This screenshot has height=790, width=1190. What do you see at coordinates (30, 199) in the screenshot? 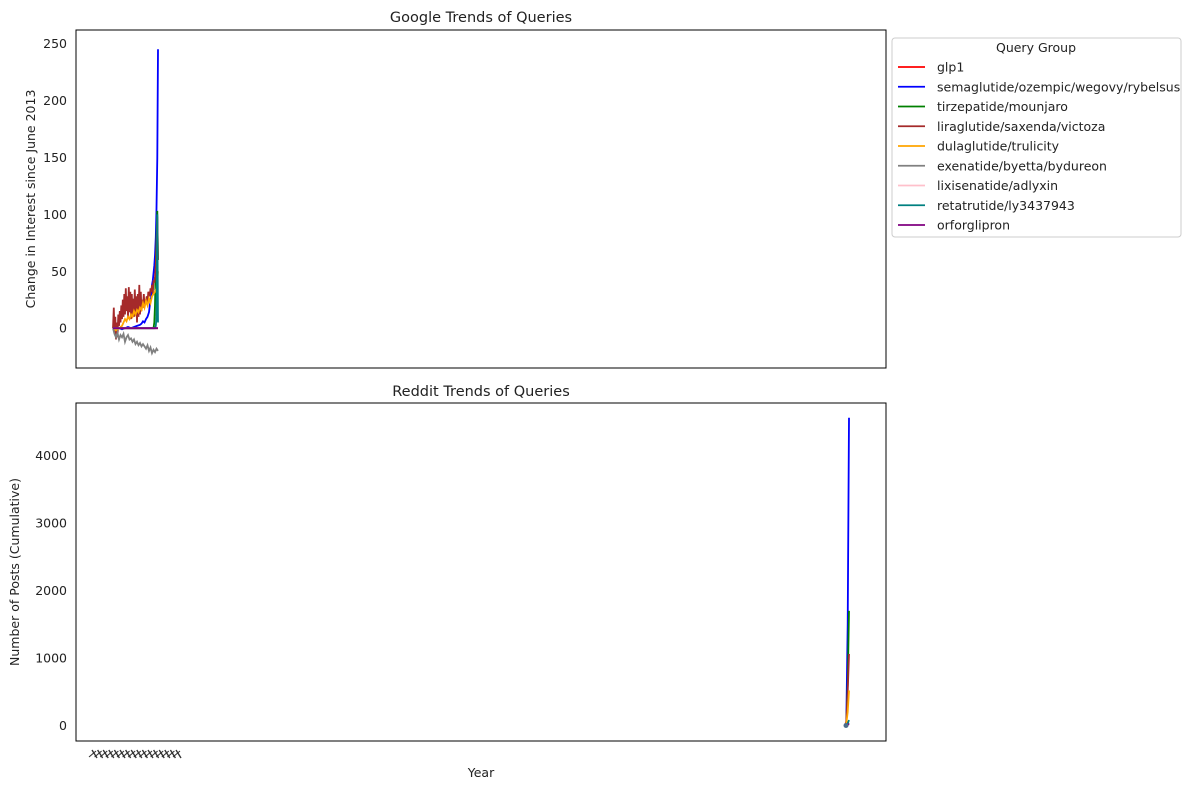
I see `google-y-axis-label: Change in Interest since June 2013` at bounding box center [30, 199].